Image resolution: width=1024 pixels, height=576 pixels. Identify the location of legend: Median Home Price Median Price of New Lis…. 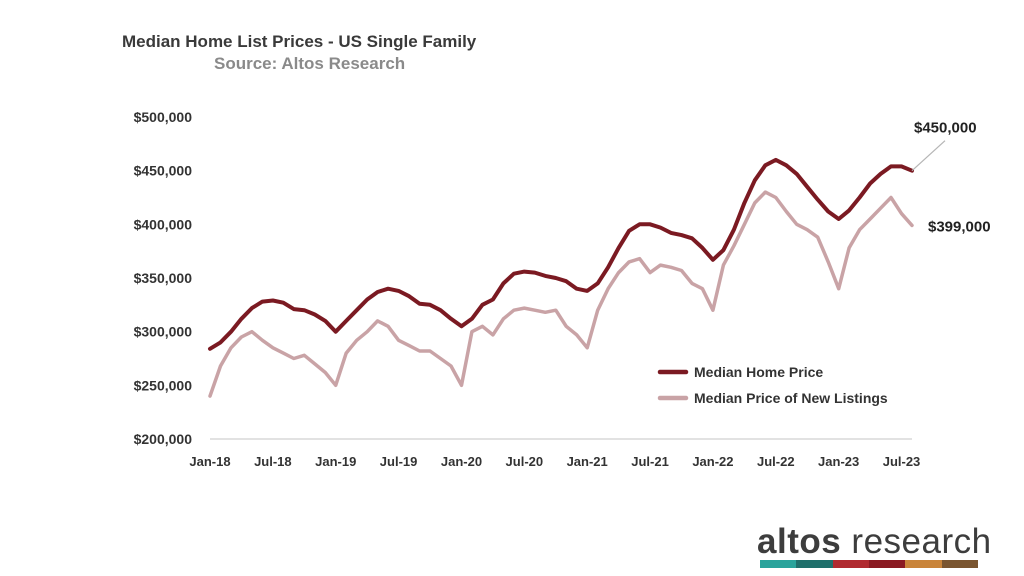
(772, 385).